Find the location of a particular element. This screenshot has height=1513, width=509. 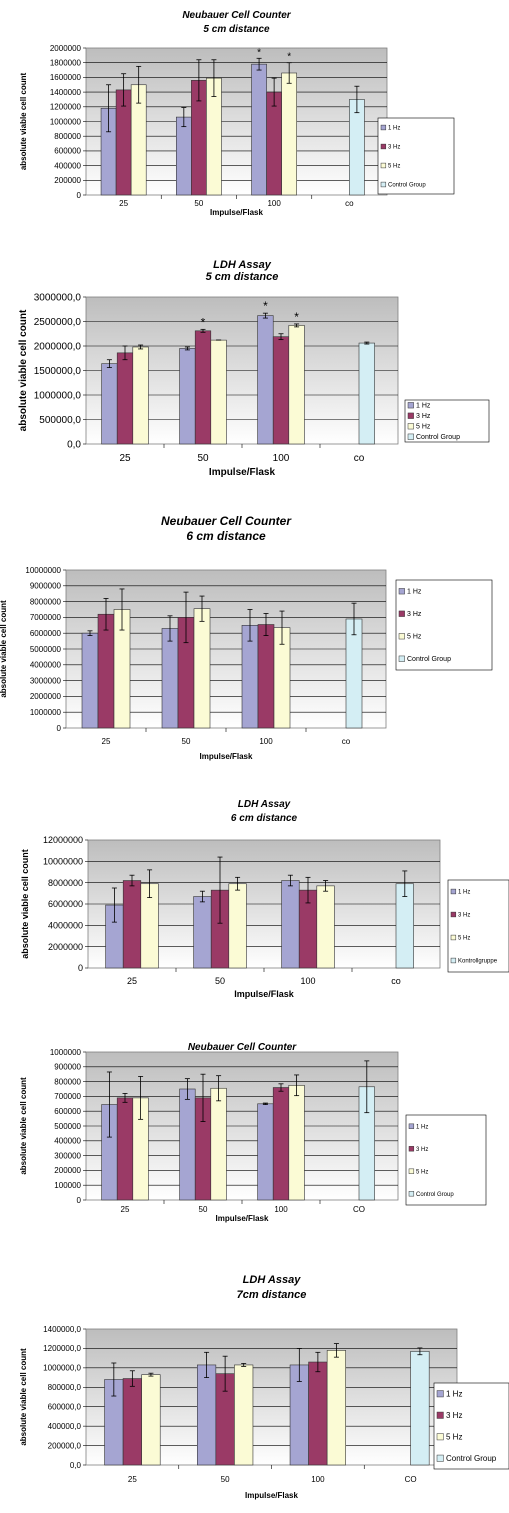

y-tick-label: 2500000,0 is located at coordinates (58, 322).